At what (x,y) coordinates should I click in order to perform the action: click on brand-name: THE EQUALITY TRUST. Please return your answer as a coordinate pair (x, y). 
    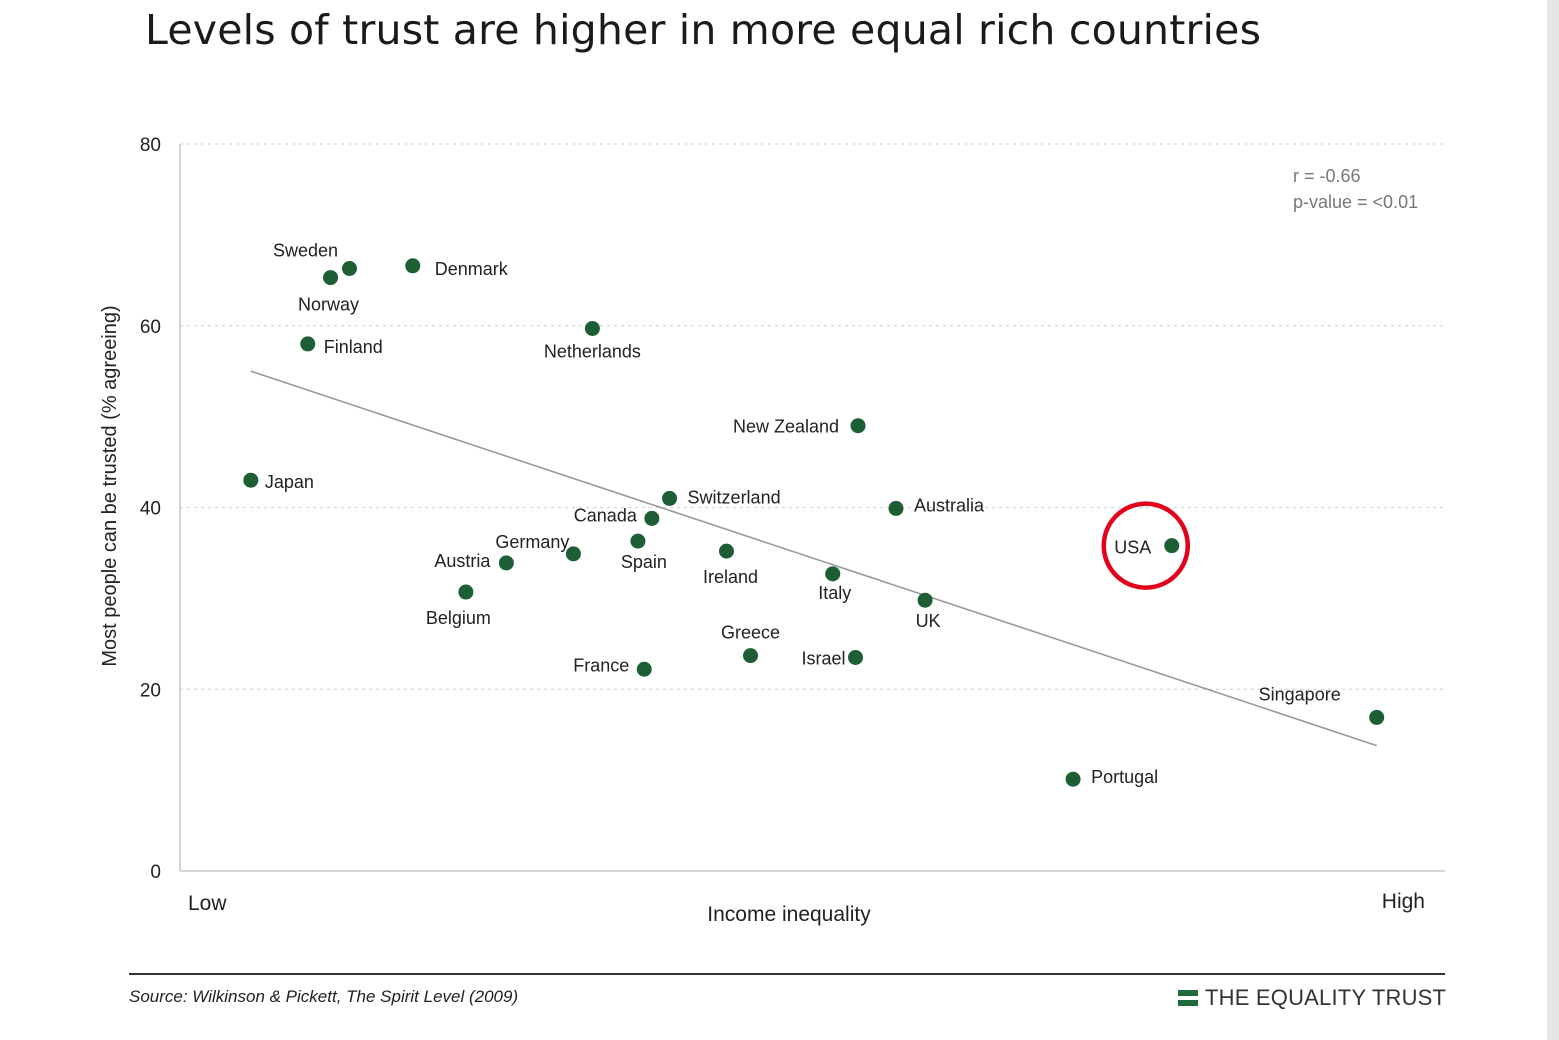
    Looking at the image, I should click on (1326, 997).